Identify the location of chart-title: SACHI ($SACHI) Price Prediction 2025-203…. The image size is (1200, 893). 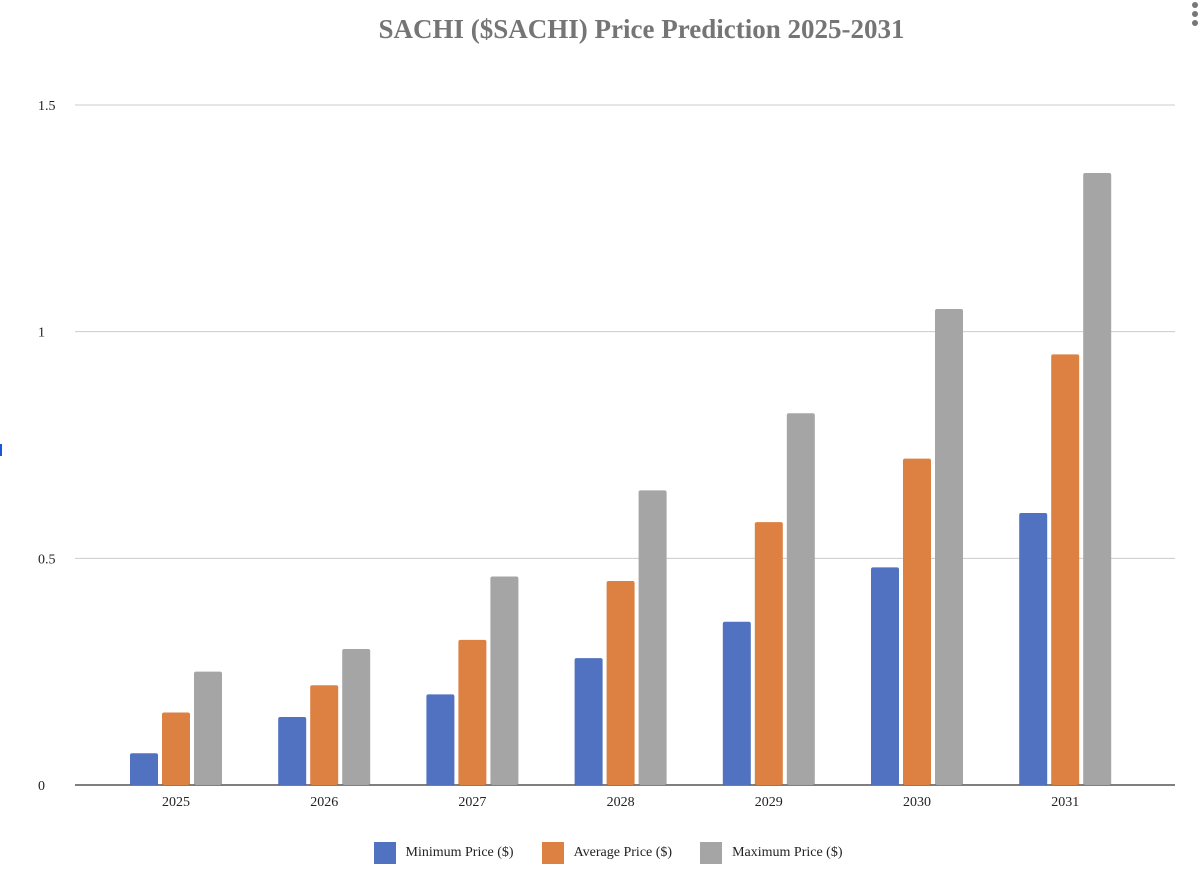
(641, 29).